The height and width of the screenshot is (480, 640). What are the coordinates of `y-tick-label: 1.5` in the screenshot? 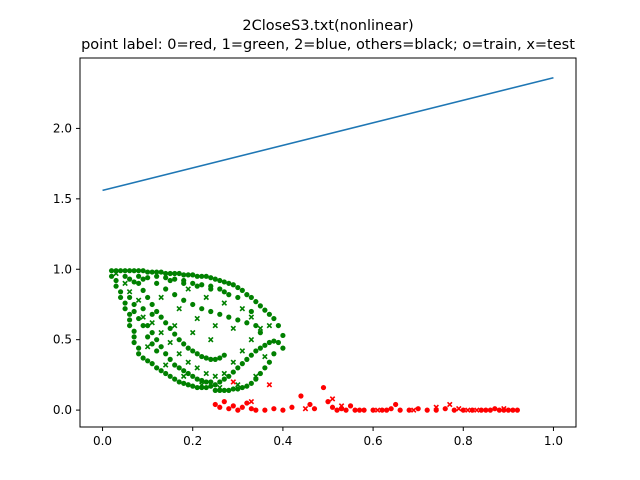 It's located at (62, 199).